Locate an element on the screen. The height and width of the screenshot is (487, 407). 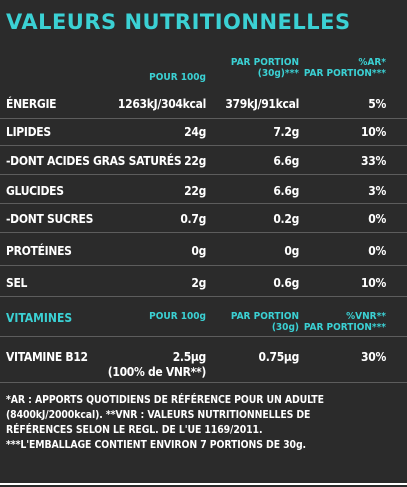
vitamins-header-vnr-line1: %VNR** is located at coordinates (366, 316).